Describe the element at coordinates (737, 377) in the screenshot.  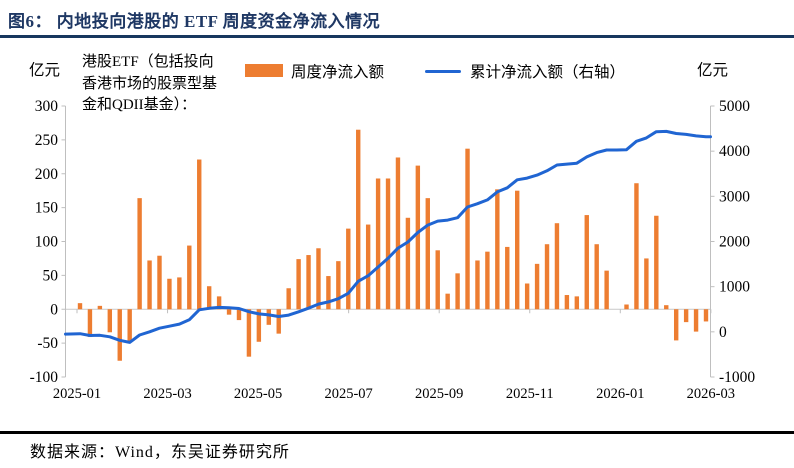
I see `right-axis-tick-label: -1000` at that location.